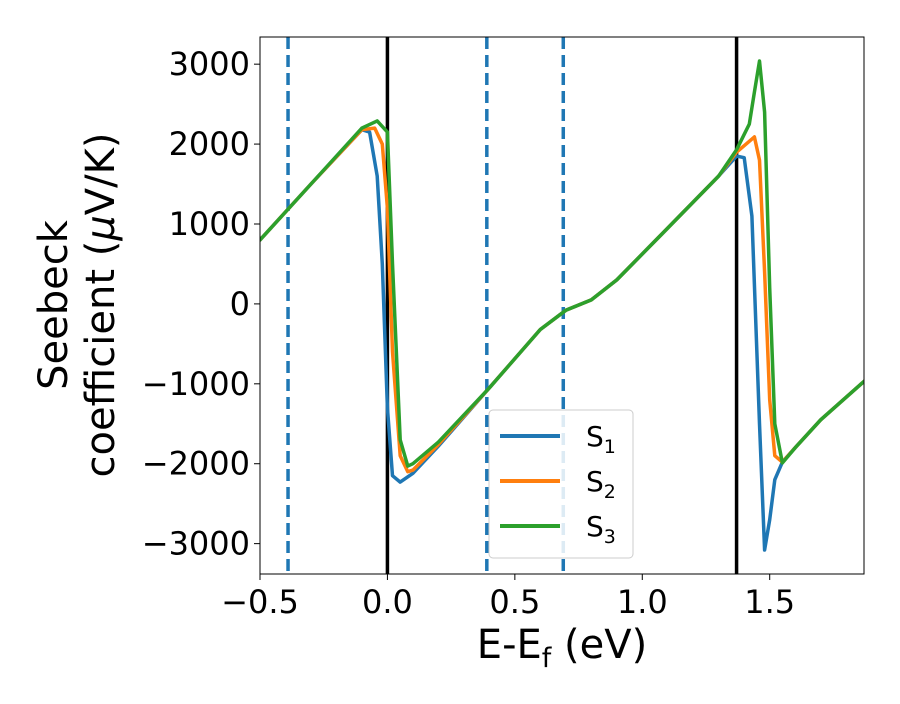  Describe the element at coordinates (642, 602) in the screenshot. I see `x-tick-label: 1.0` at that location.